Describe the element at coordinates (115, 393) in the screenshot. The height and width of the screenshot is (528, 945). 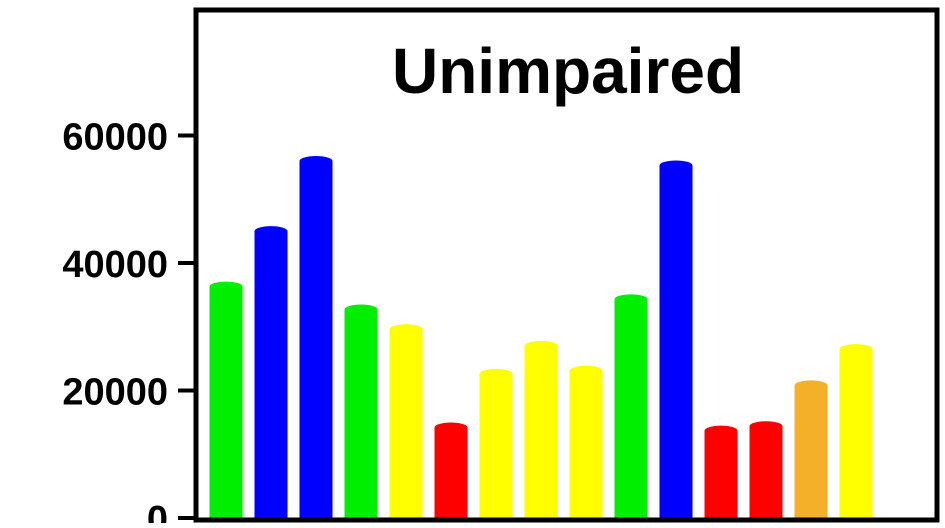
I see `y-tick-label: 20000` at that location.